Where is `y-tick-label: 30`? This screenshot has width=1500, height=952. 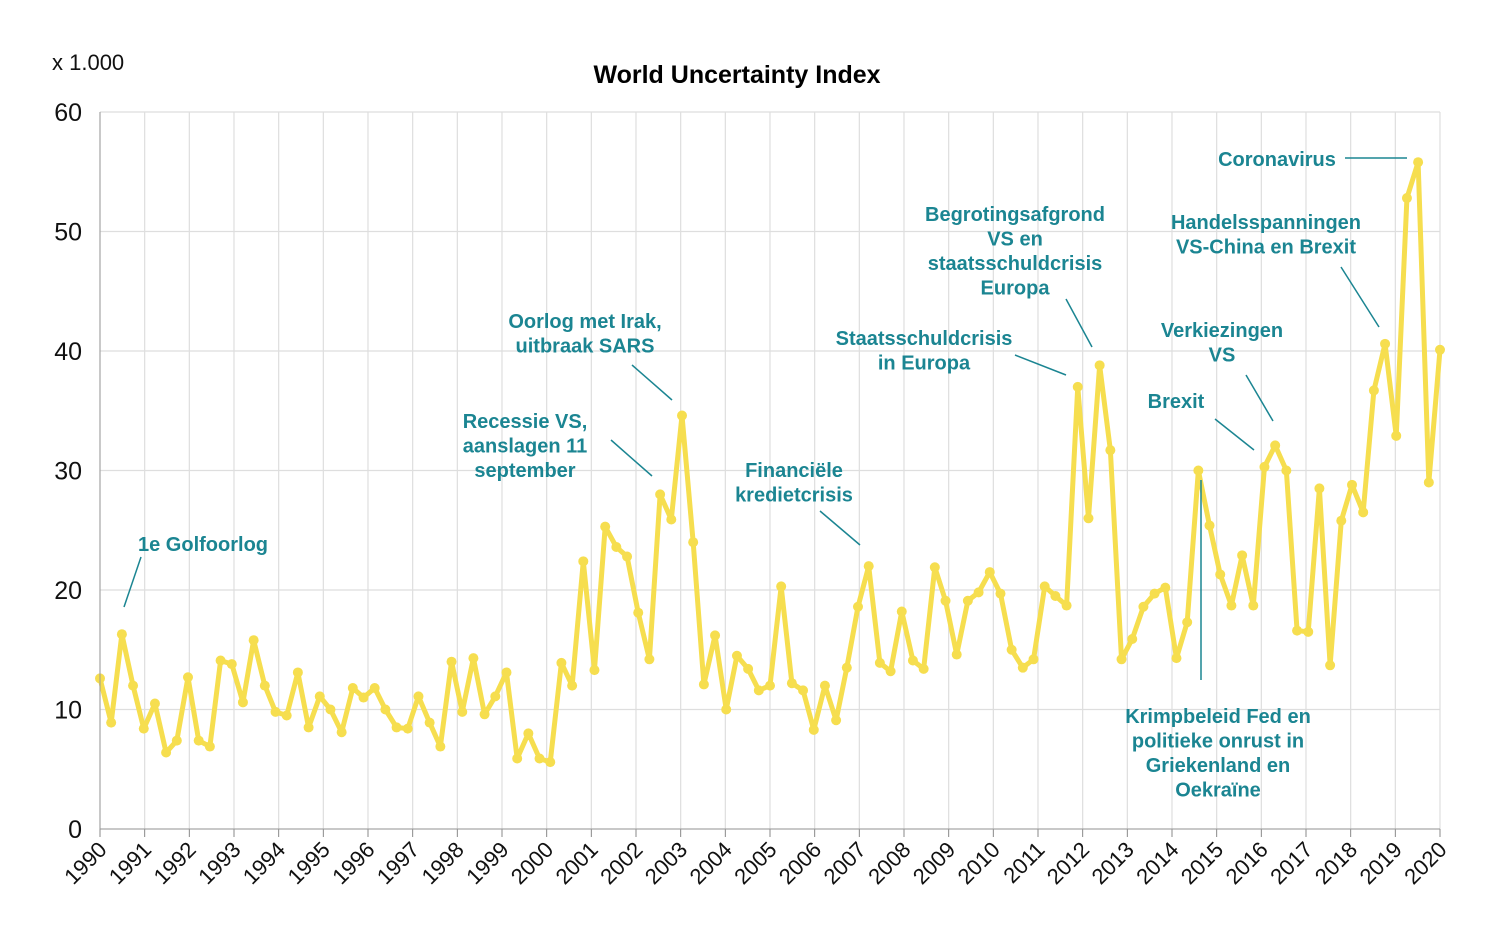
y-tick-label: 30 is located at coordinates (68, 472).